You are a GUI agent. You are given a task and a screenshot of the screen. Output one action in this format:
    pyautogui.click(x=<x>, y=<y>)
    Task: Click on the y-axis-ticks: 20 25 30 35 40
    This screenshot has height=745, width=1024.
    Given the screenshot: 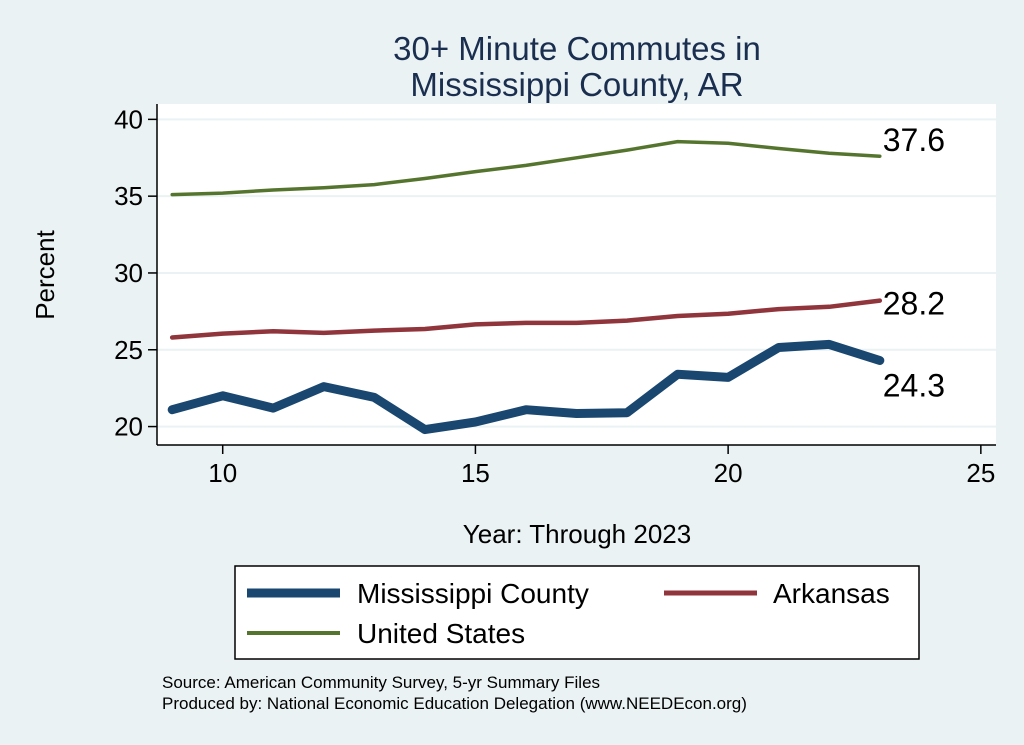 What is the action you would take?
    pyautogui.click(x=135, y=273)
    